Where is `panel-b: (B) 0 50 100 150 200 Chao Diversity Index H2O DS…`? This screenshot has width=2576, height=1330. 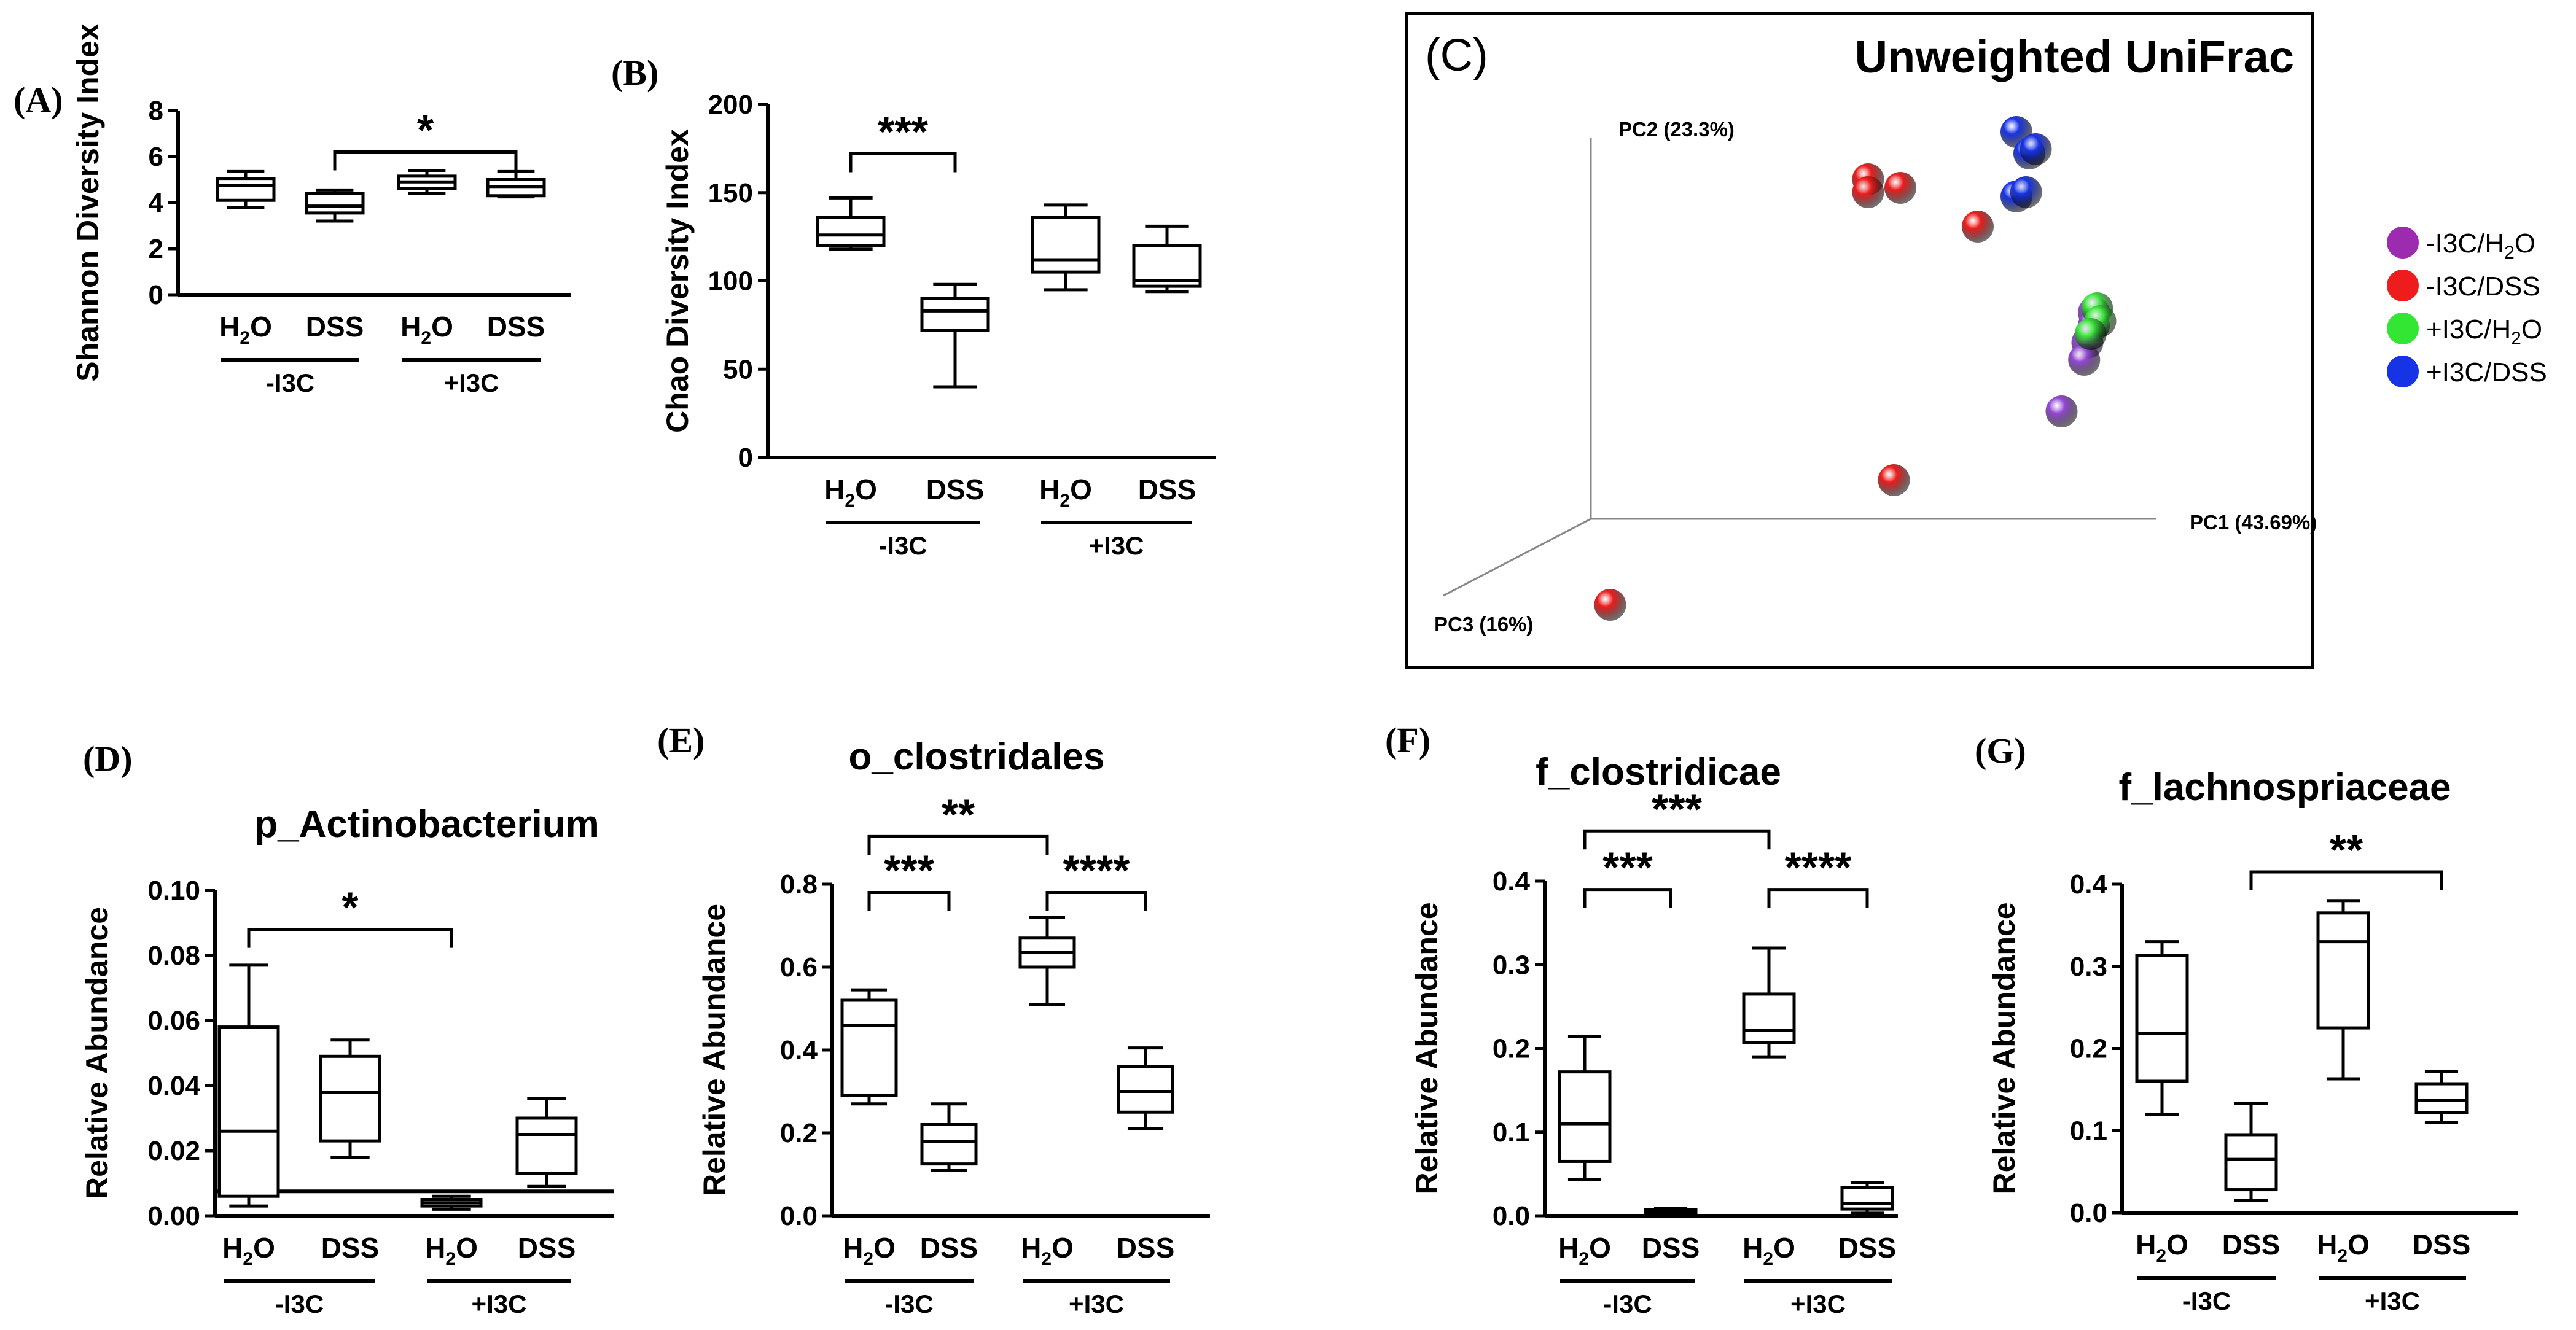
panel-b: (B) 0 50 100 150 200 Chao Diversity Index H2O DS… is located at coordinates (913, 306).